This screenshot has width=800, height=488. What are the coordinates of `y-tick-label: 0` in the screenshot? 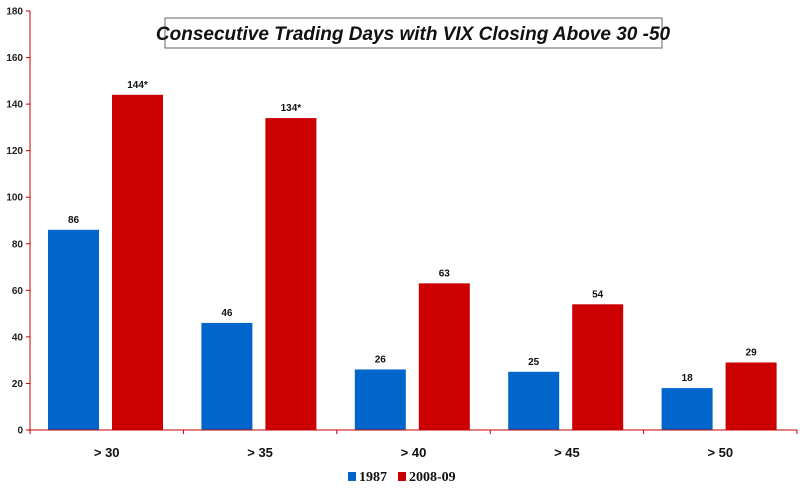 It's located at (20, 431).